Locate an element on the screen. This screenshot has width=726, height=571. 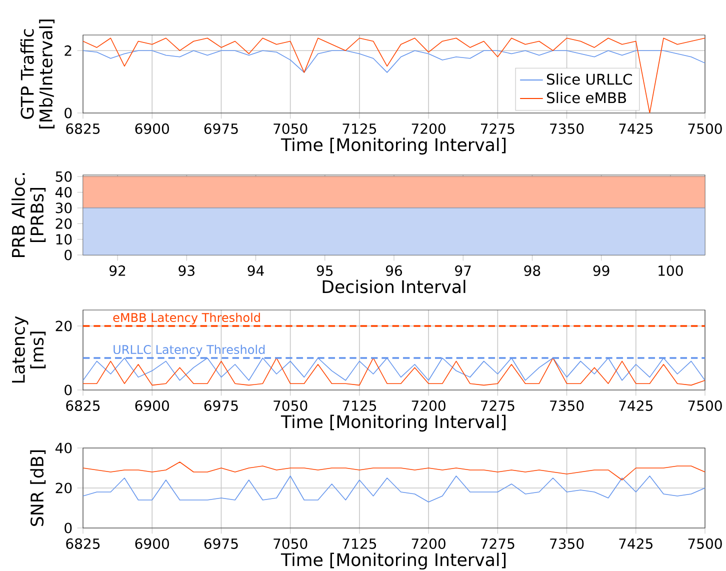
y-axis-title: PRB Alloc. [PRBs] is located at coordinates (29, 215).